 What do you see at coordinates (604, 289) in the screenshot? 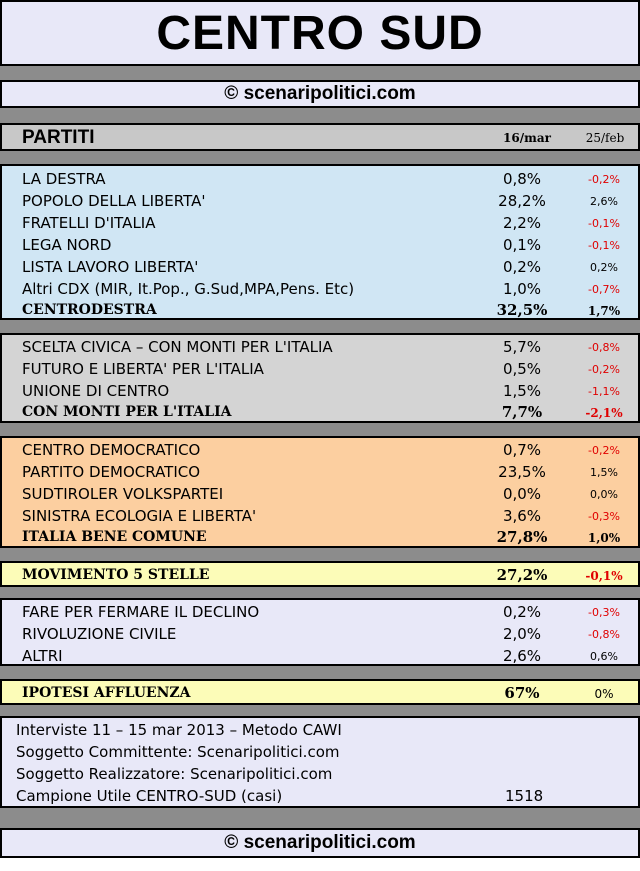
I see `value-change: -0,7%` at bounding box center [604, 289].